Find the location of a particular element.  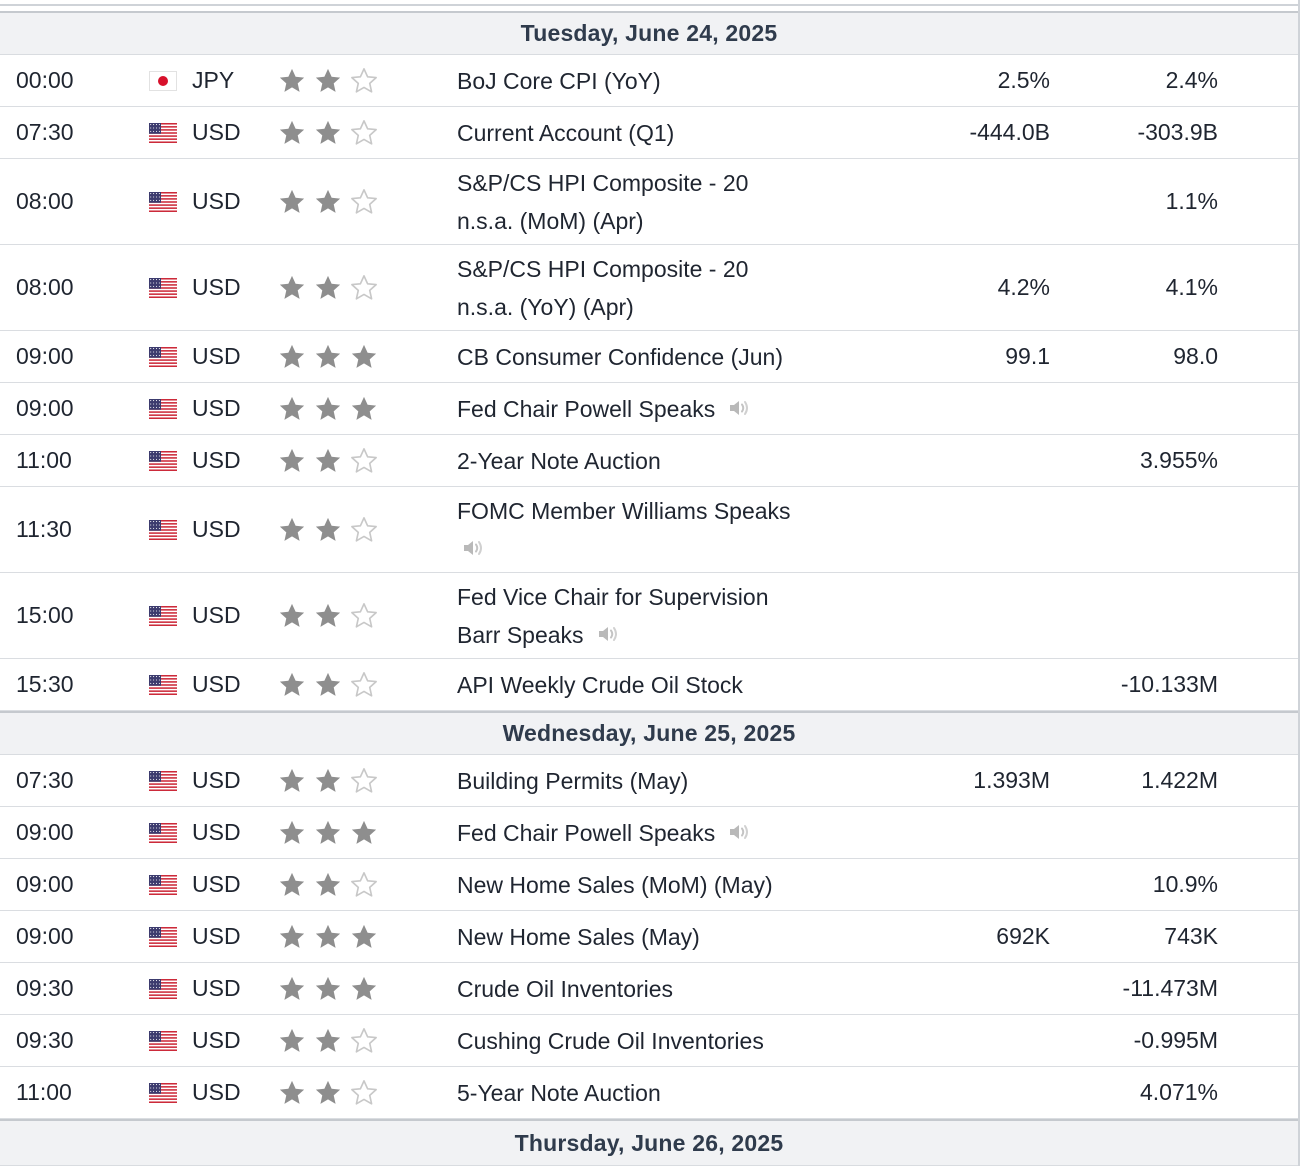

event-name-text: New Home Sales (MoM) (May) is located at coordinates (615, 884).